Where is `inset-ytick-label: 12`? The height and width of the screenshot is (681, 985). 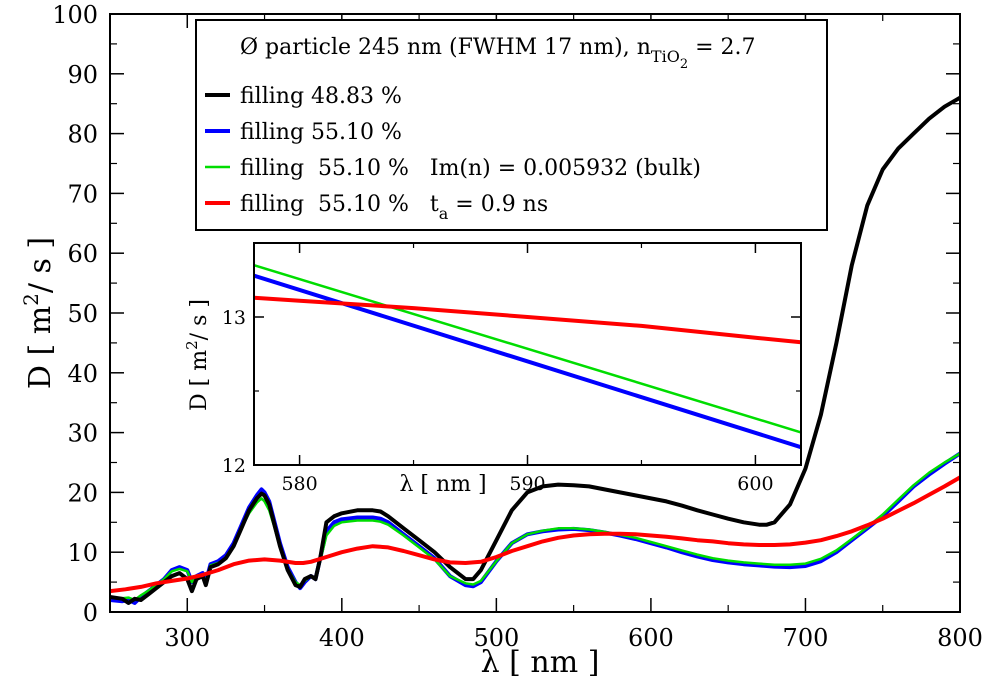 inset-ytick-label: 12 is located at coordinates (234, 466).